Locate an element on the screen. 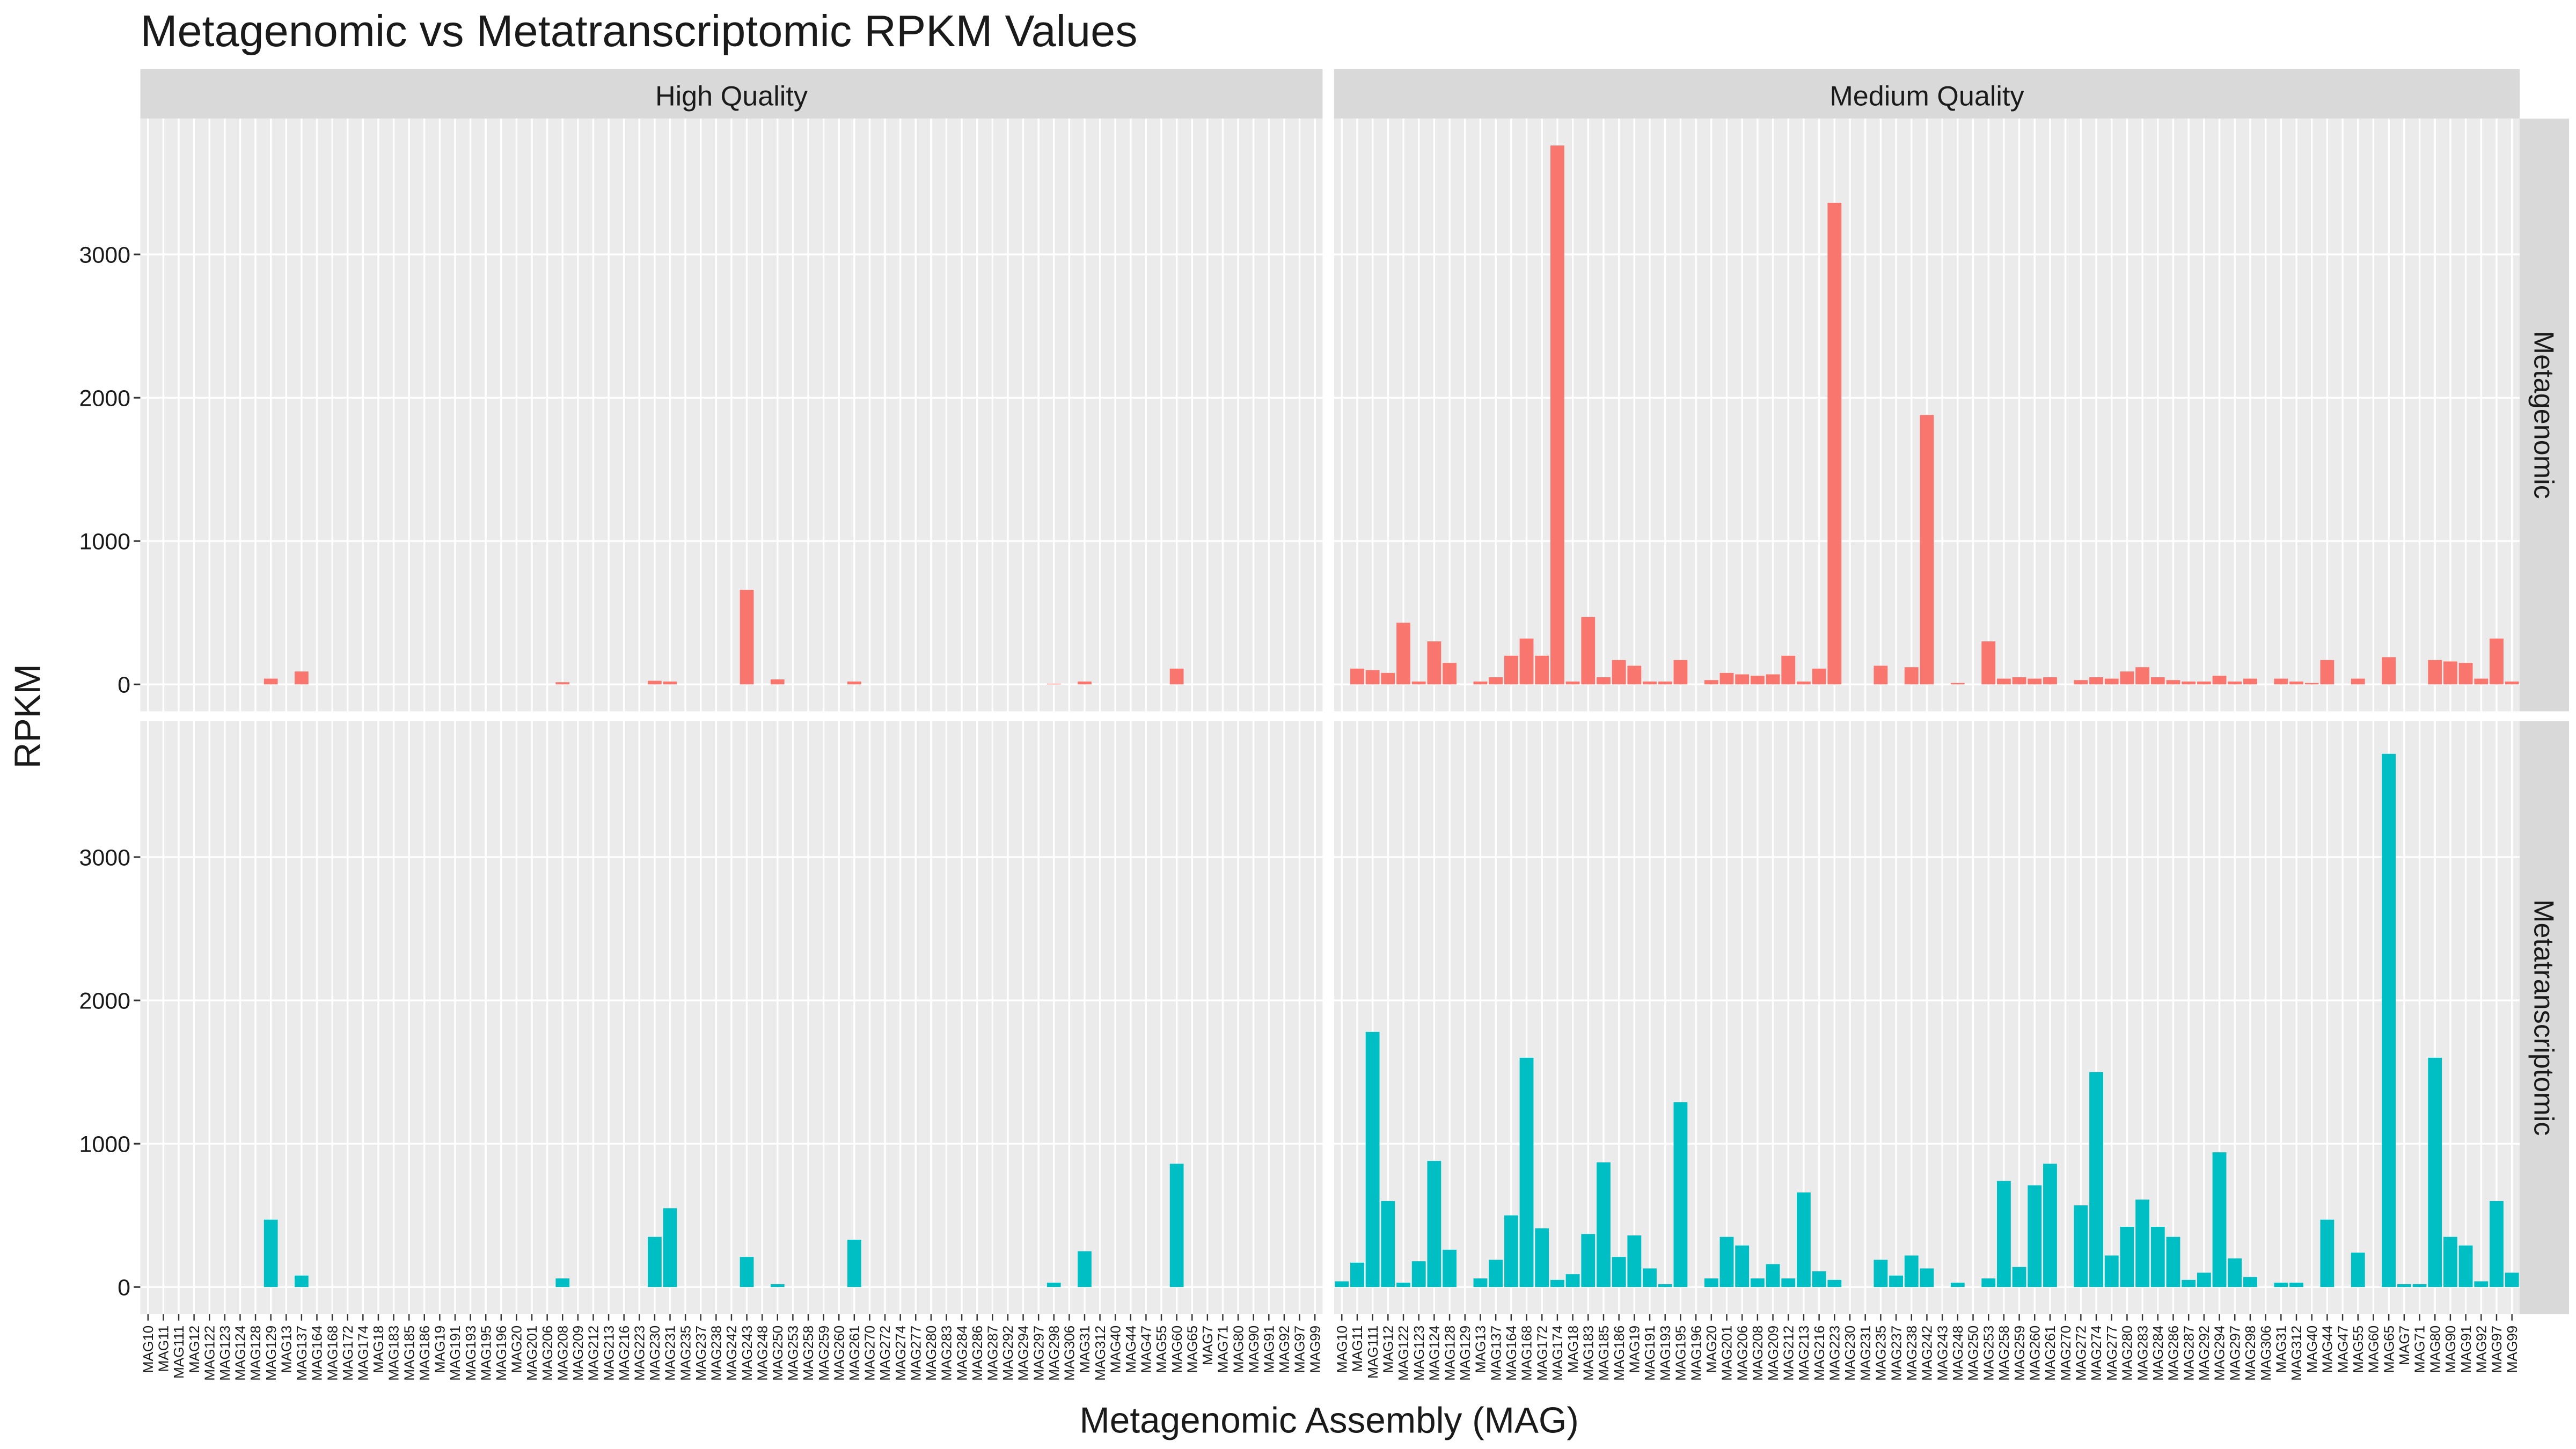  x-tick-label: MAG230 is located at coordinates (1850, 1353).